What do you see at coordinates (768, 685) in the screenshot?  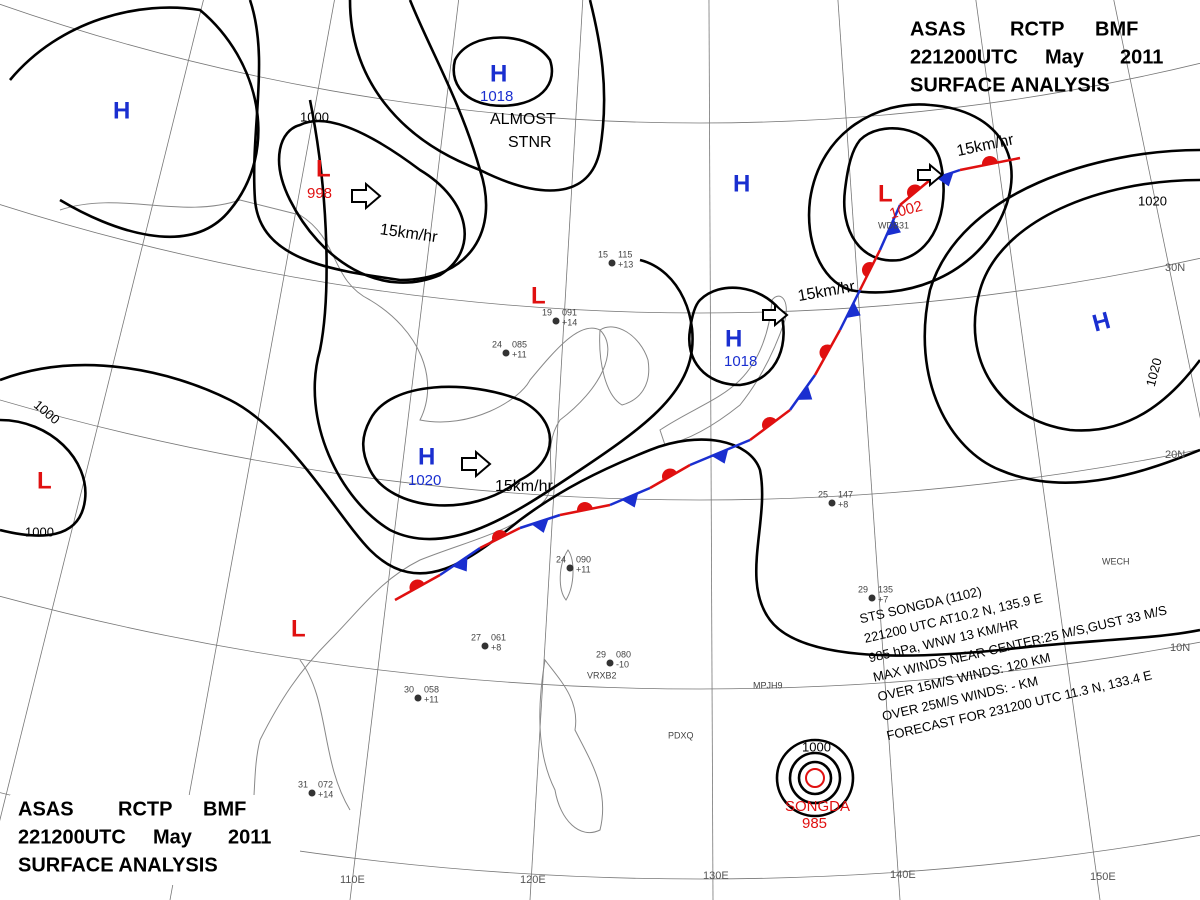 I see `ship-call: MPJH9` at bounding box center [768, 685].